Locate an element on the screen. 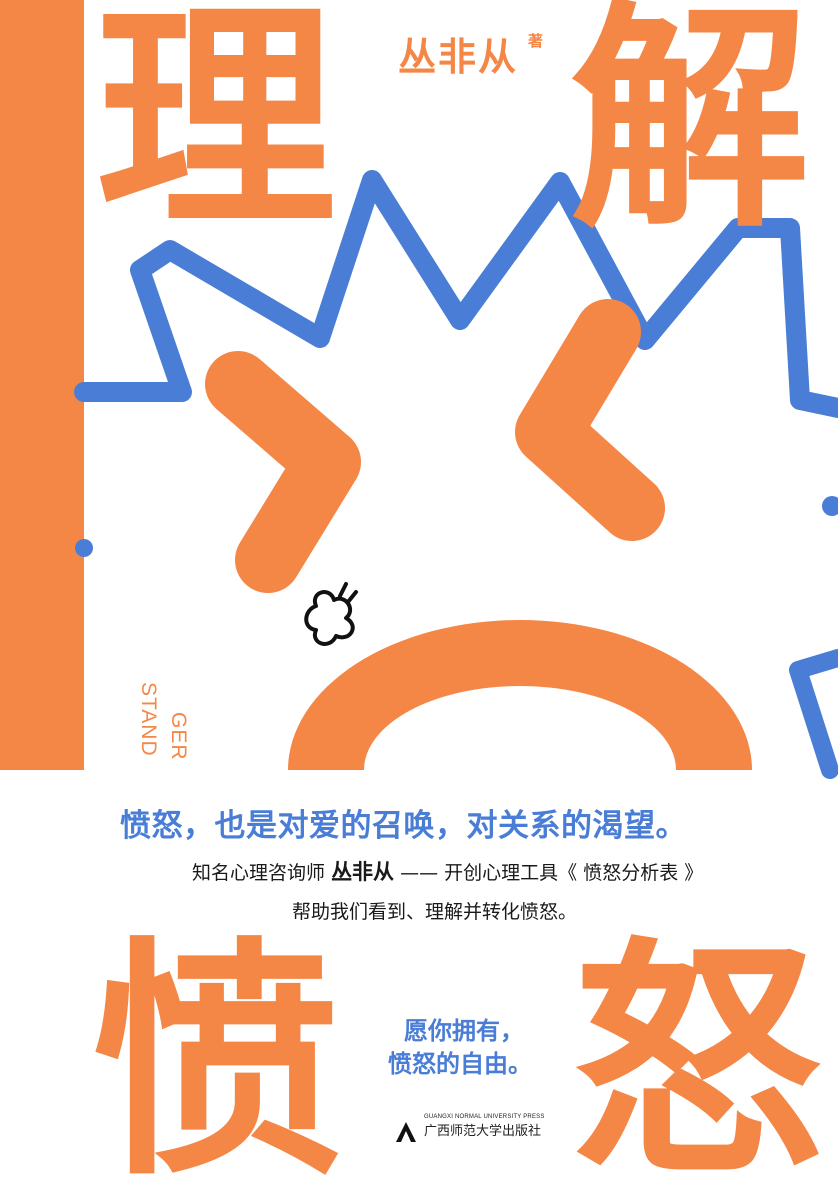  description-line-1: 知名心理咨询师 丛非从 —— 开创心理工具《 愤怒分析表 》 is located at coordinates (447, 871).